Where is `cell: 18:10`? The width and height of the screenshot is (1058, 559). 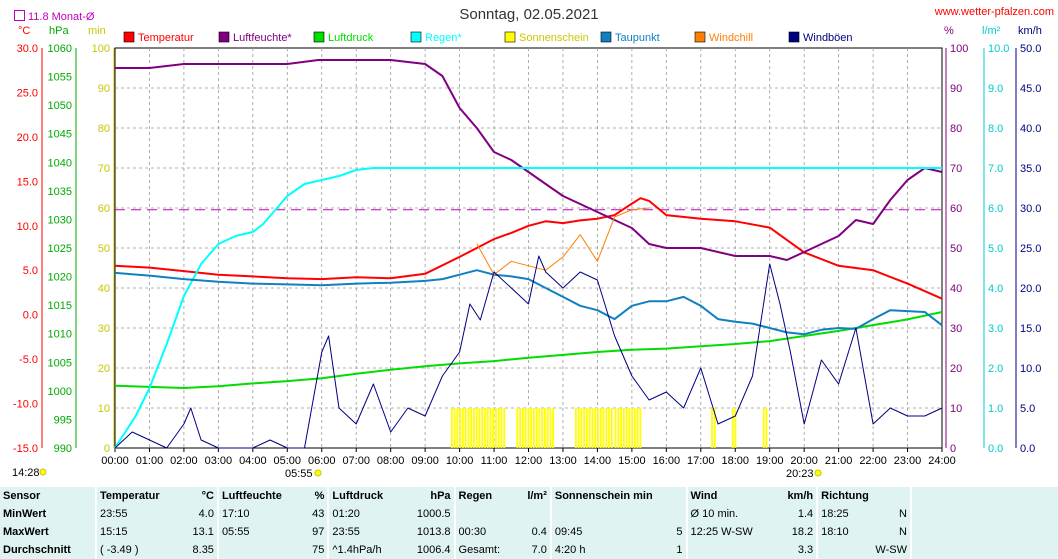 cell: 18:10 is located at coordinates (839, 532).